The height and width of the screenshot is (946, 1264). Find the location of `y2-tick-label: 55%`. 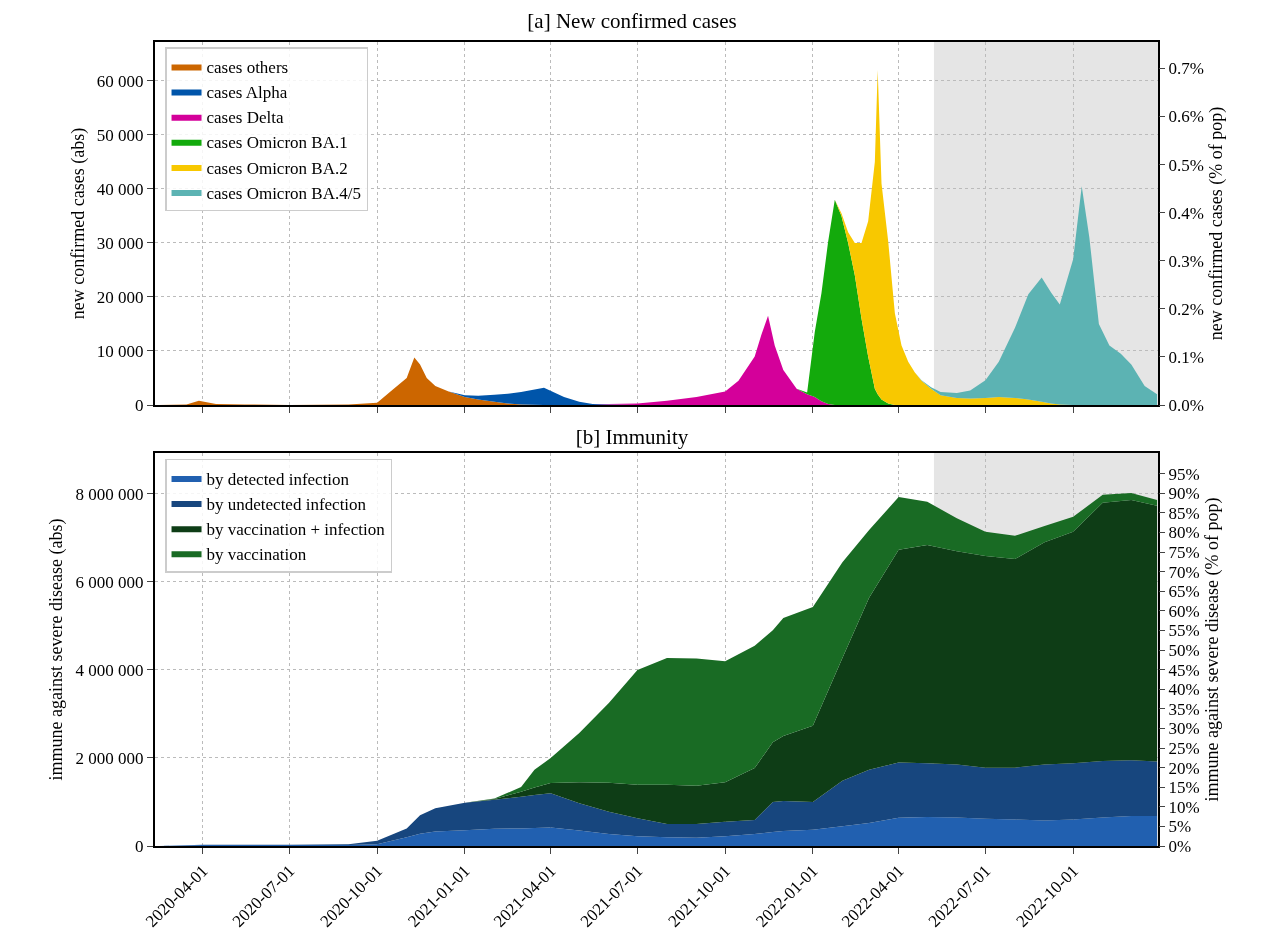

y2-tick-label: 55% is located at coordinates (1184, 631).